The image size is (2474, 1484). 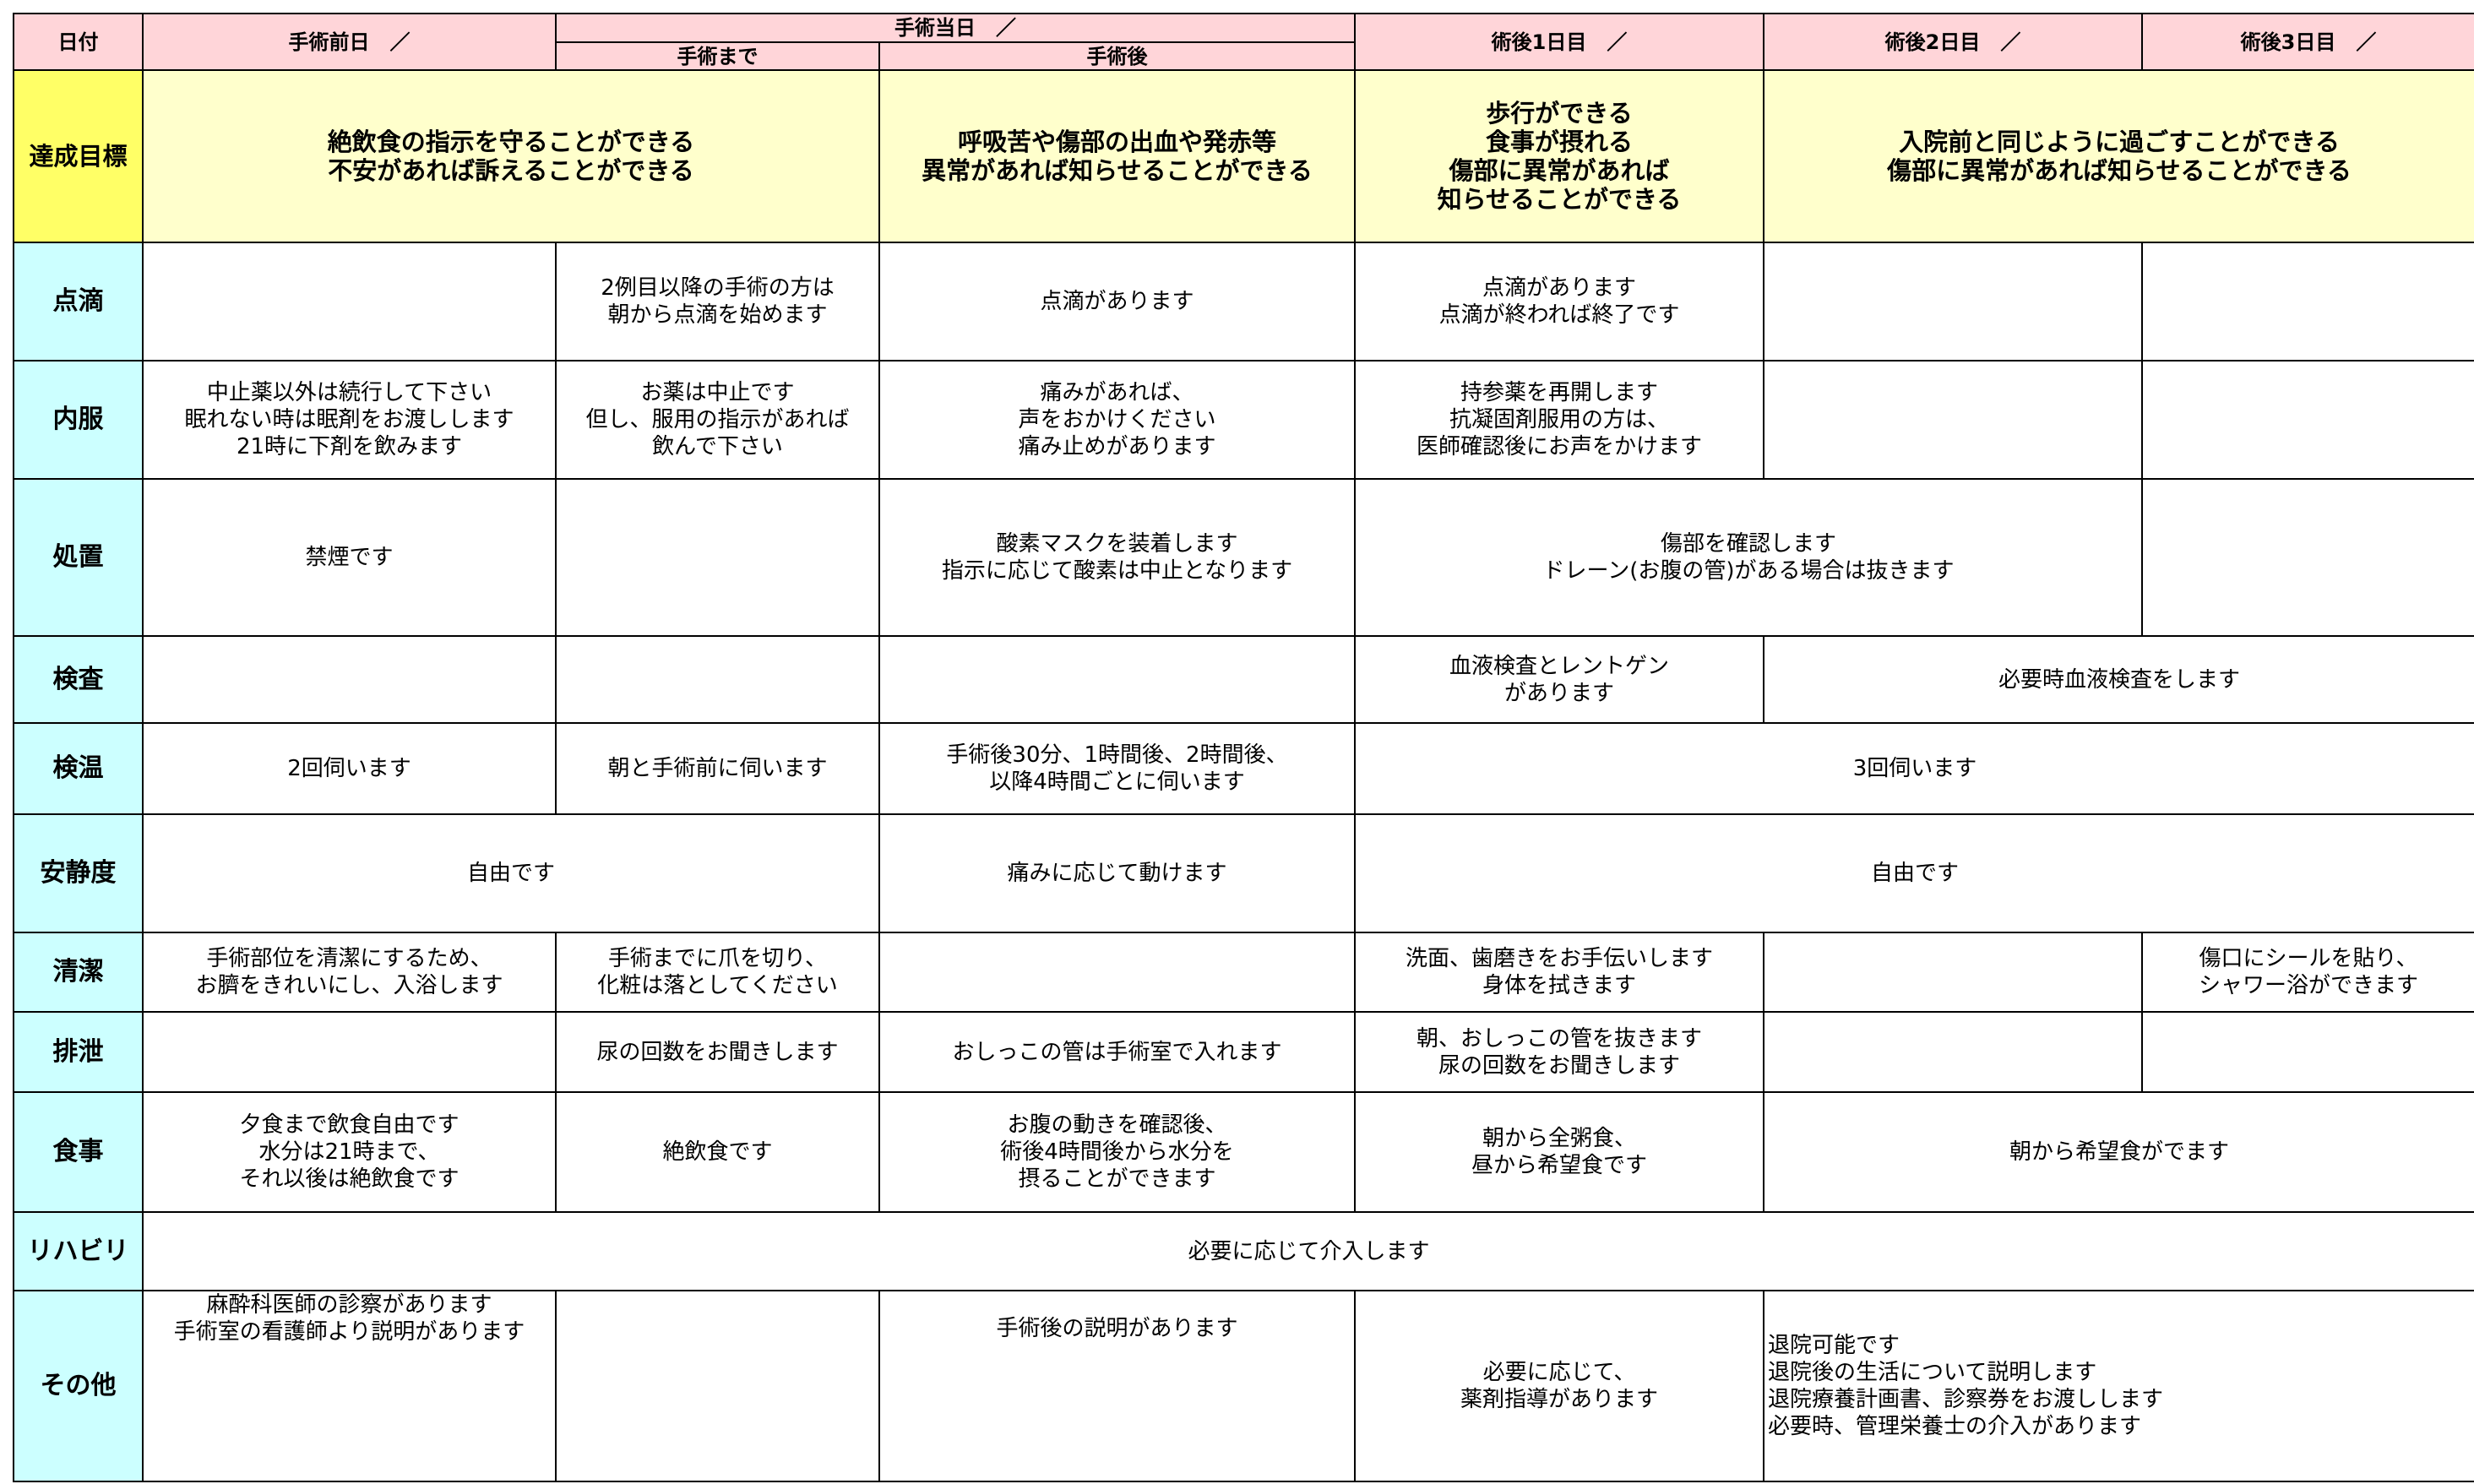 I want to click on cell: 呼吸苦や傷部の出血や発赤等 異常があれば知らせることができる, so click(x=1117, y=156).